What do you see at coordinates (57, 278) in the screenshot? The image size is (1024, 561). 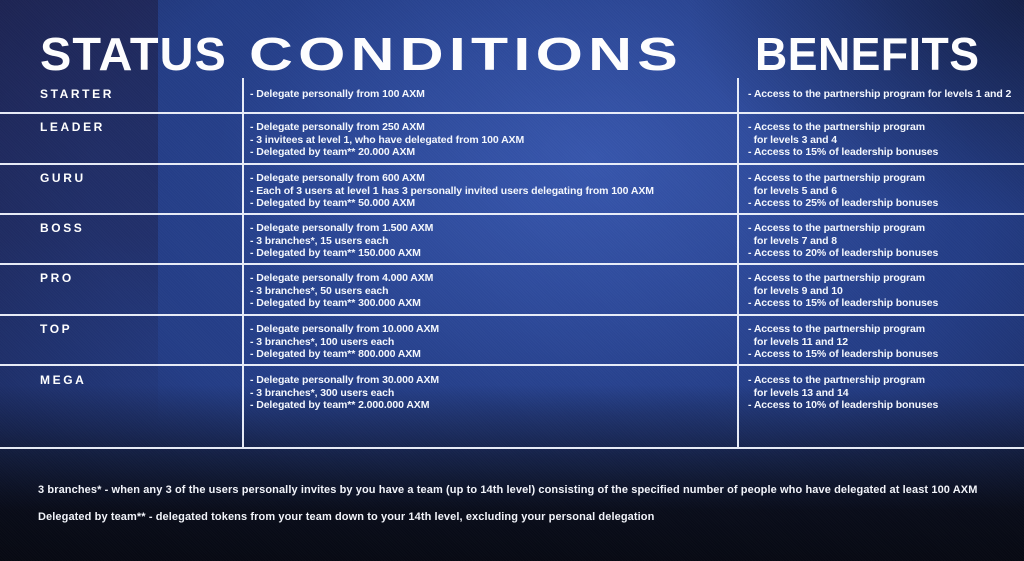 I see `status-cell: PRO` at bounding box center [57, 278].